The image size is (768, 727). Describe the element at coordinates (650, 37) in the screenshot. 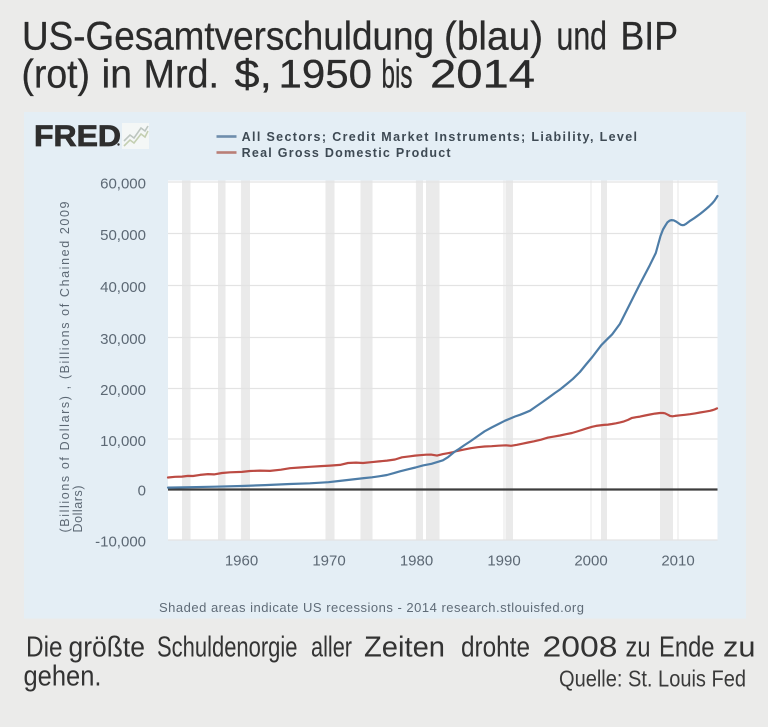

I see `svg-text: BIP` at that location.